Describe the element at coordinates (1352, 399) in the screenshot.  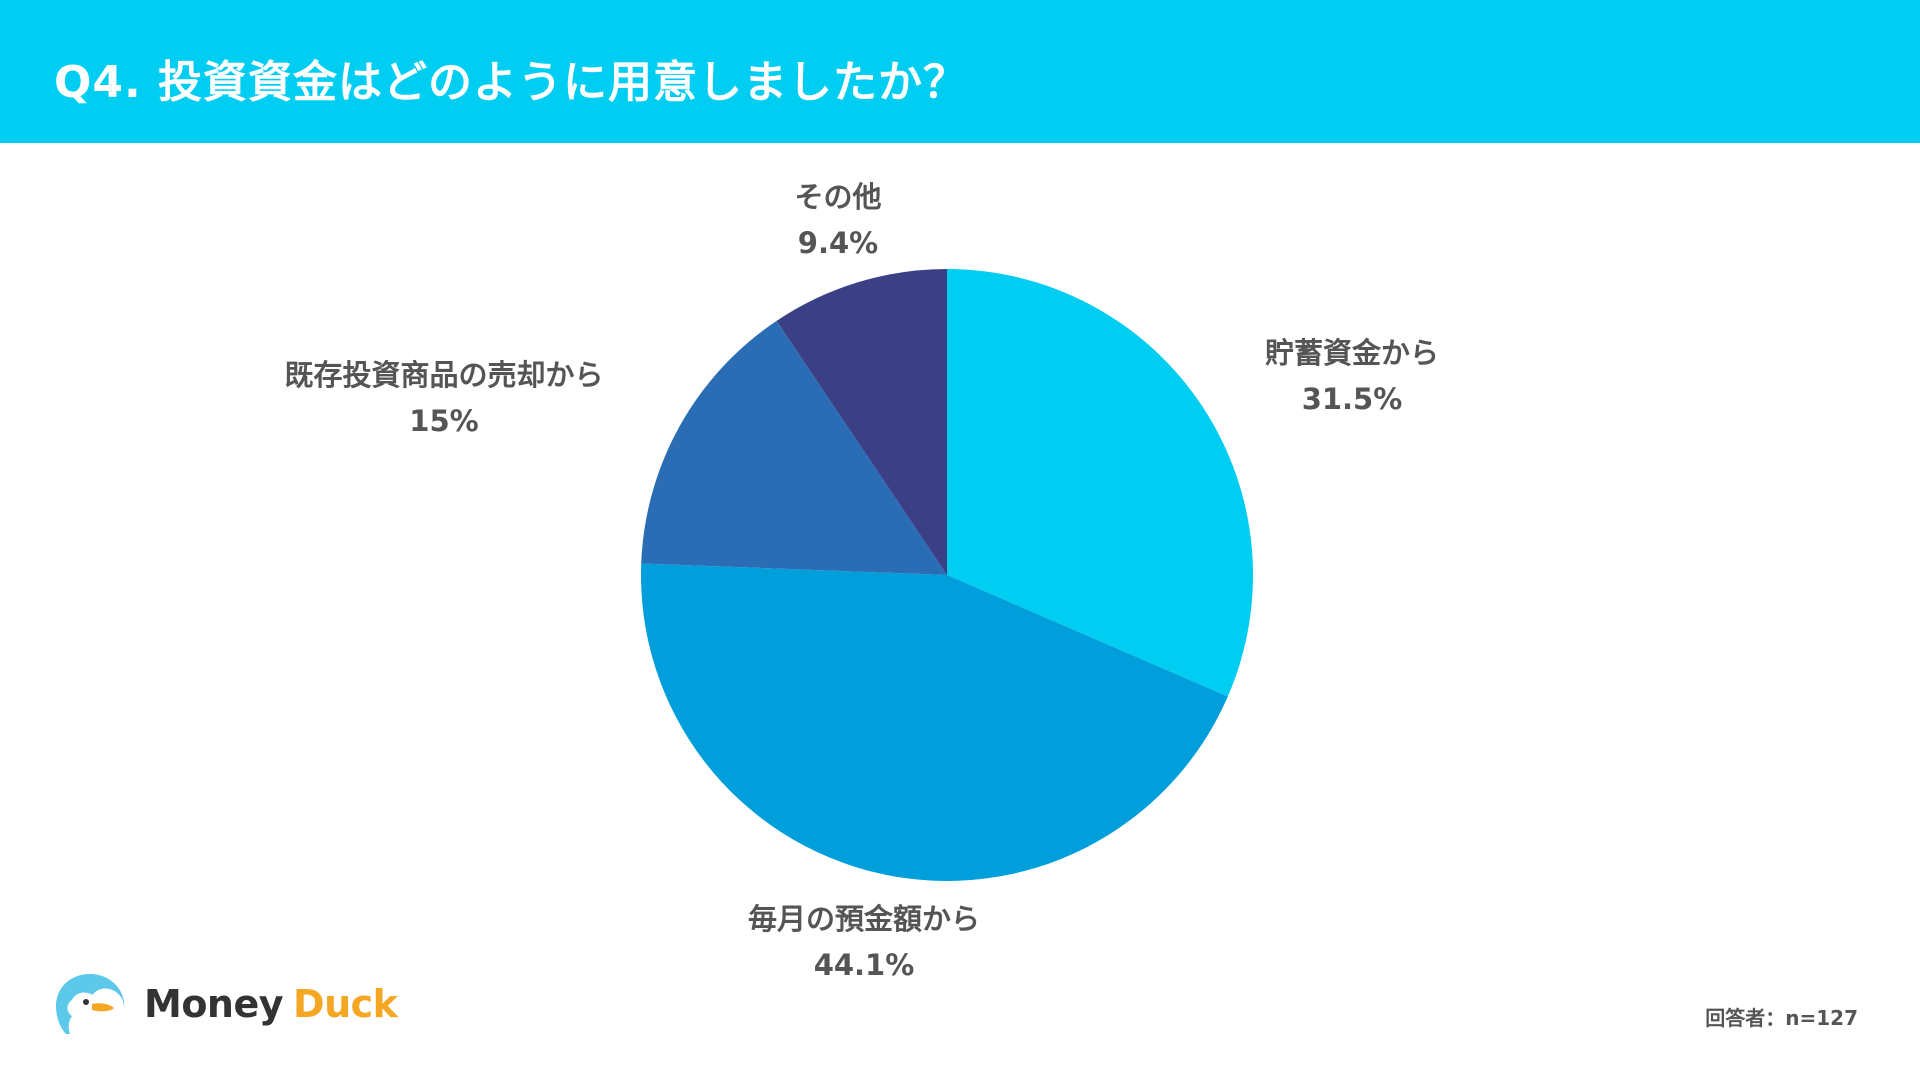
I see `slice-value-label: 31.5%` at that location.